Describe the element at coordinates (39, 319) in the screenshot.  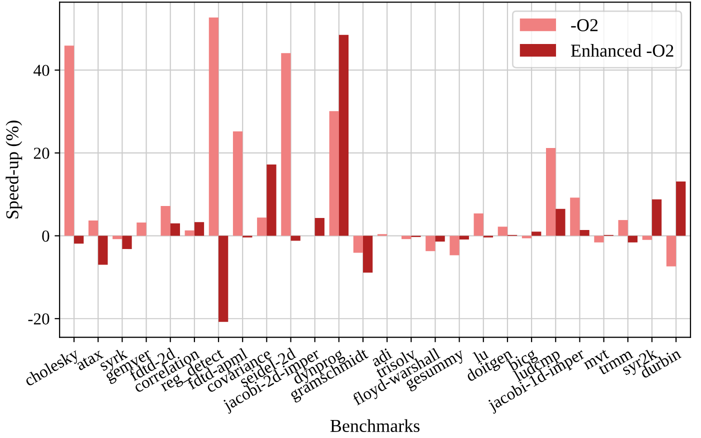
I see `y-tick-label: -20` at that location.